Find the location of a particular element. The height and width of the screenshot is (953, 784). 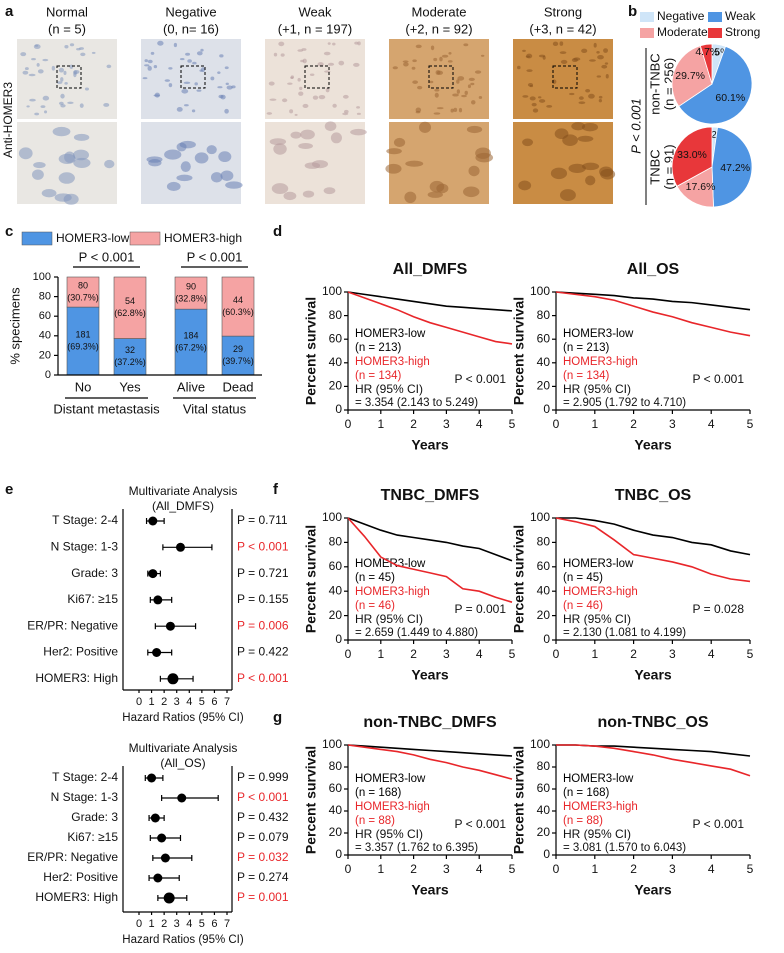

slice-label: 47.2% is located at coordinates (735, 168).